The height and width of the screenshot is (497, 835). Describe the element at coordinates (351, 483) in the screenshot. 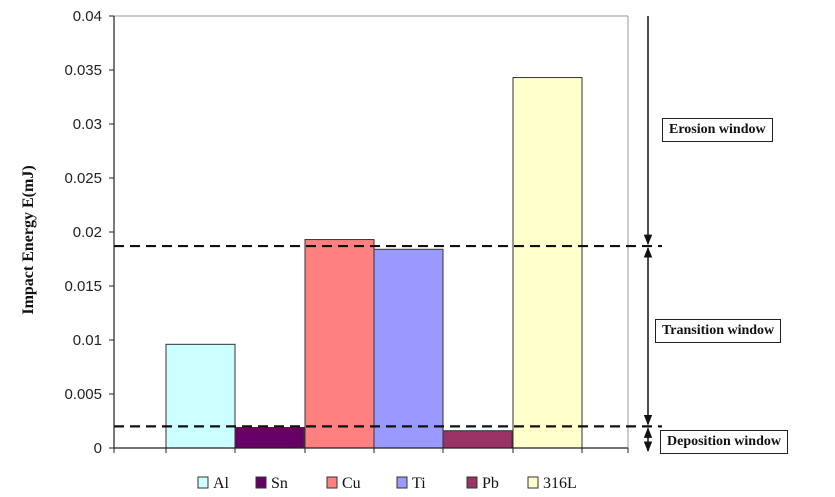

I see `legend-label-cu: Cu` at that location.